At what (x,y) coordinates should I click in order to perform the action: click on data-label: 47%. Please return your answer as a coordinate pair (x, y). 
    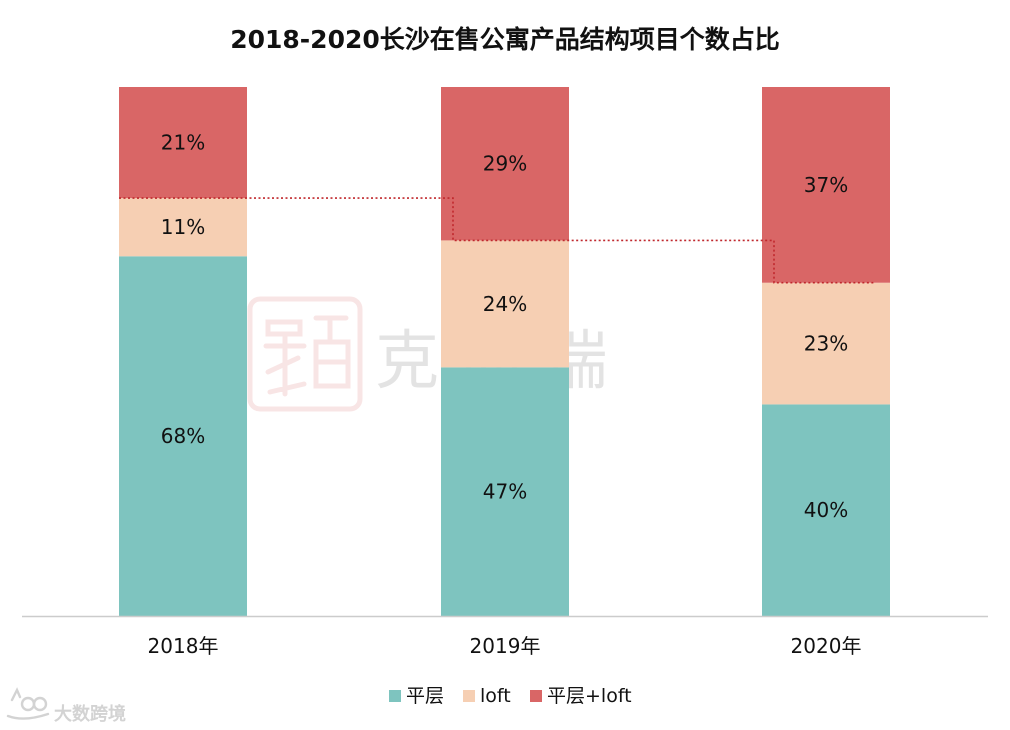
    Looking at the image, I should click on (505, 492).